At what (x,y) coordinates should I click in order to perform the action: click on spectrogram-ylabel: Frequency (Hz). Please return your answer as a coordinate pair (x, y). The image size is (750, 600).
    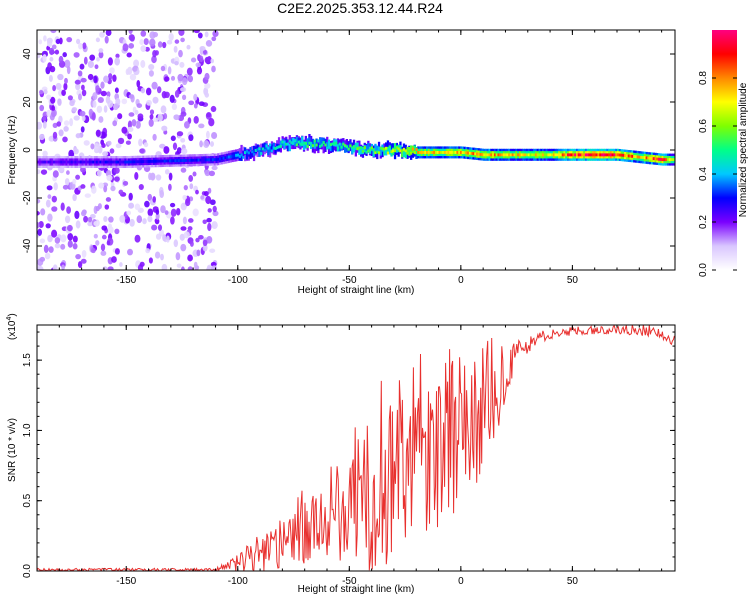
    Looking at the image, I should click on (12, 150).